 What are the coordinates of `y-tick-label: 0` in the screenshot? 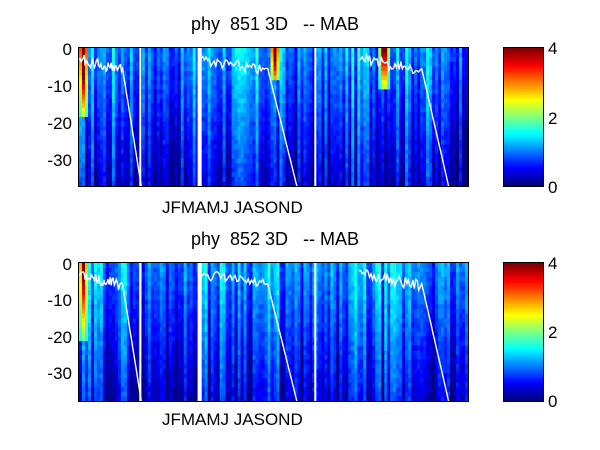 It's located at (67, 49).